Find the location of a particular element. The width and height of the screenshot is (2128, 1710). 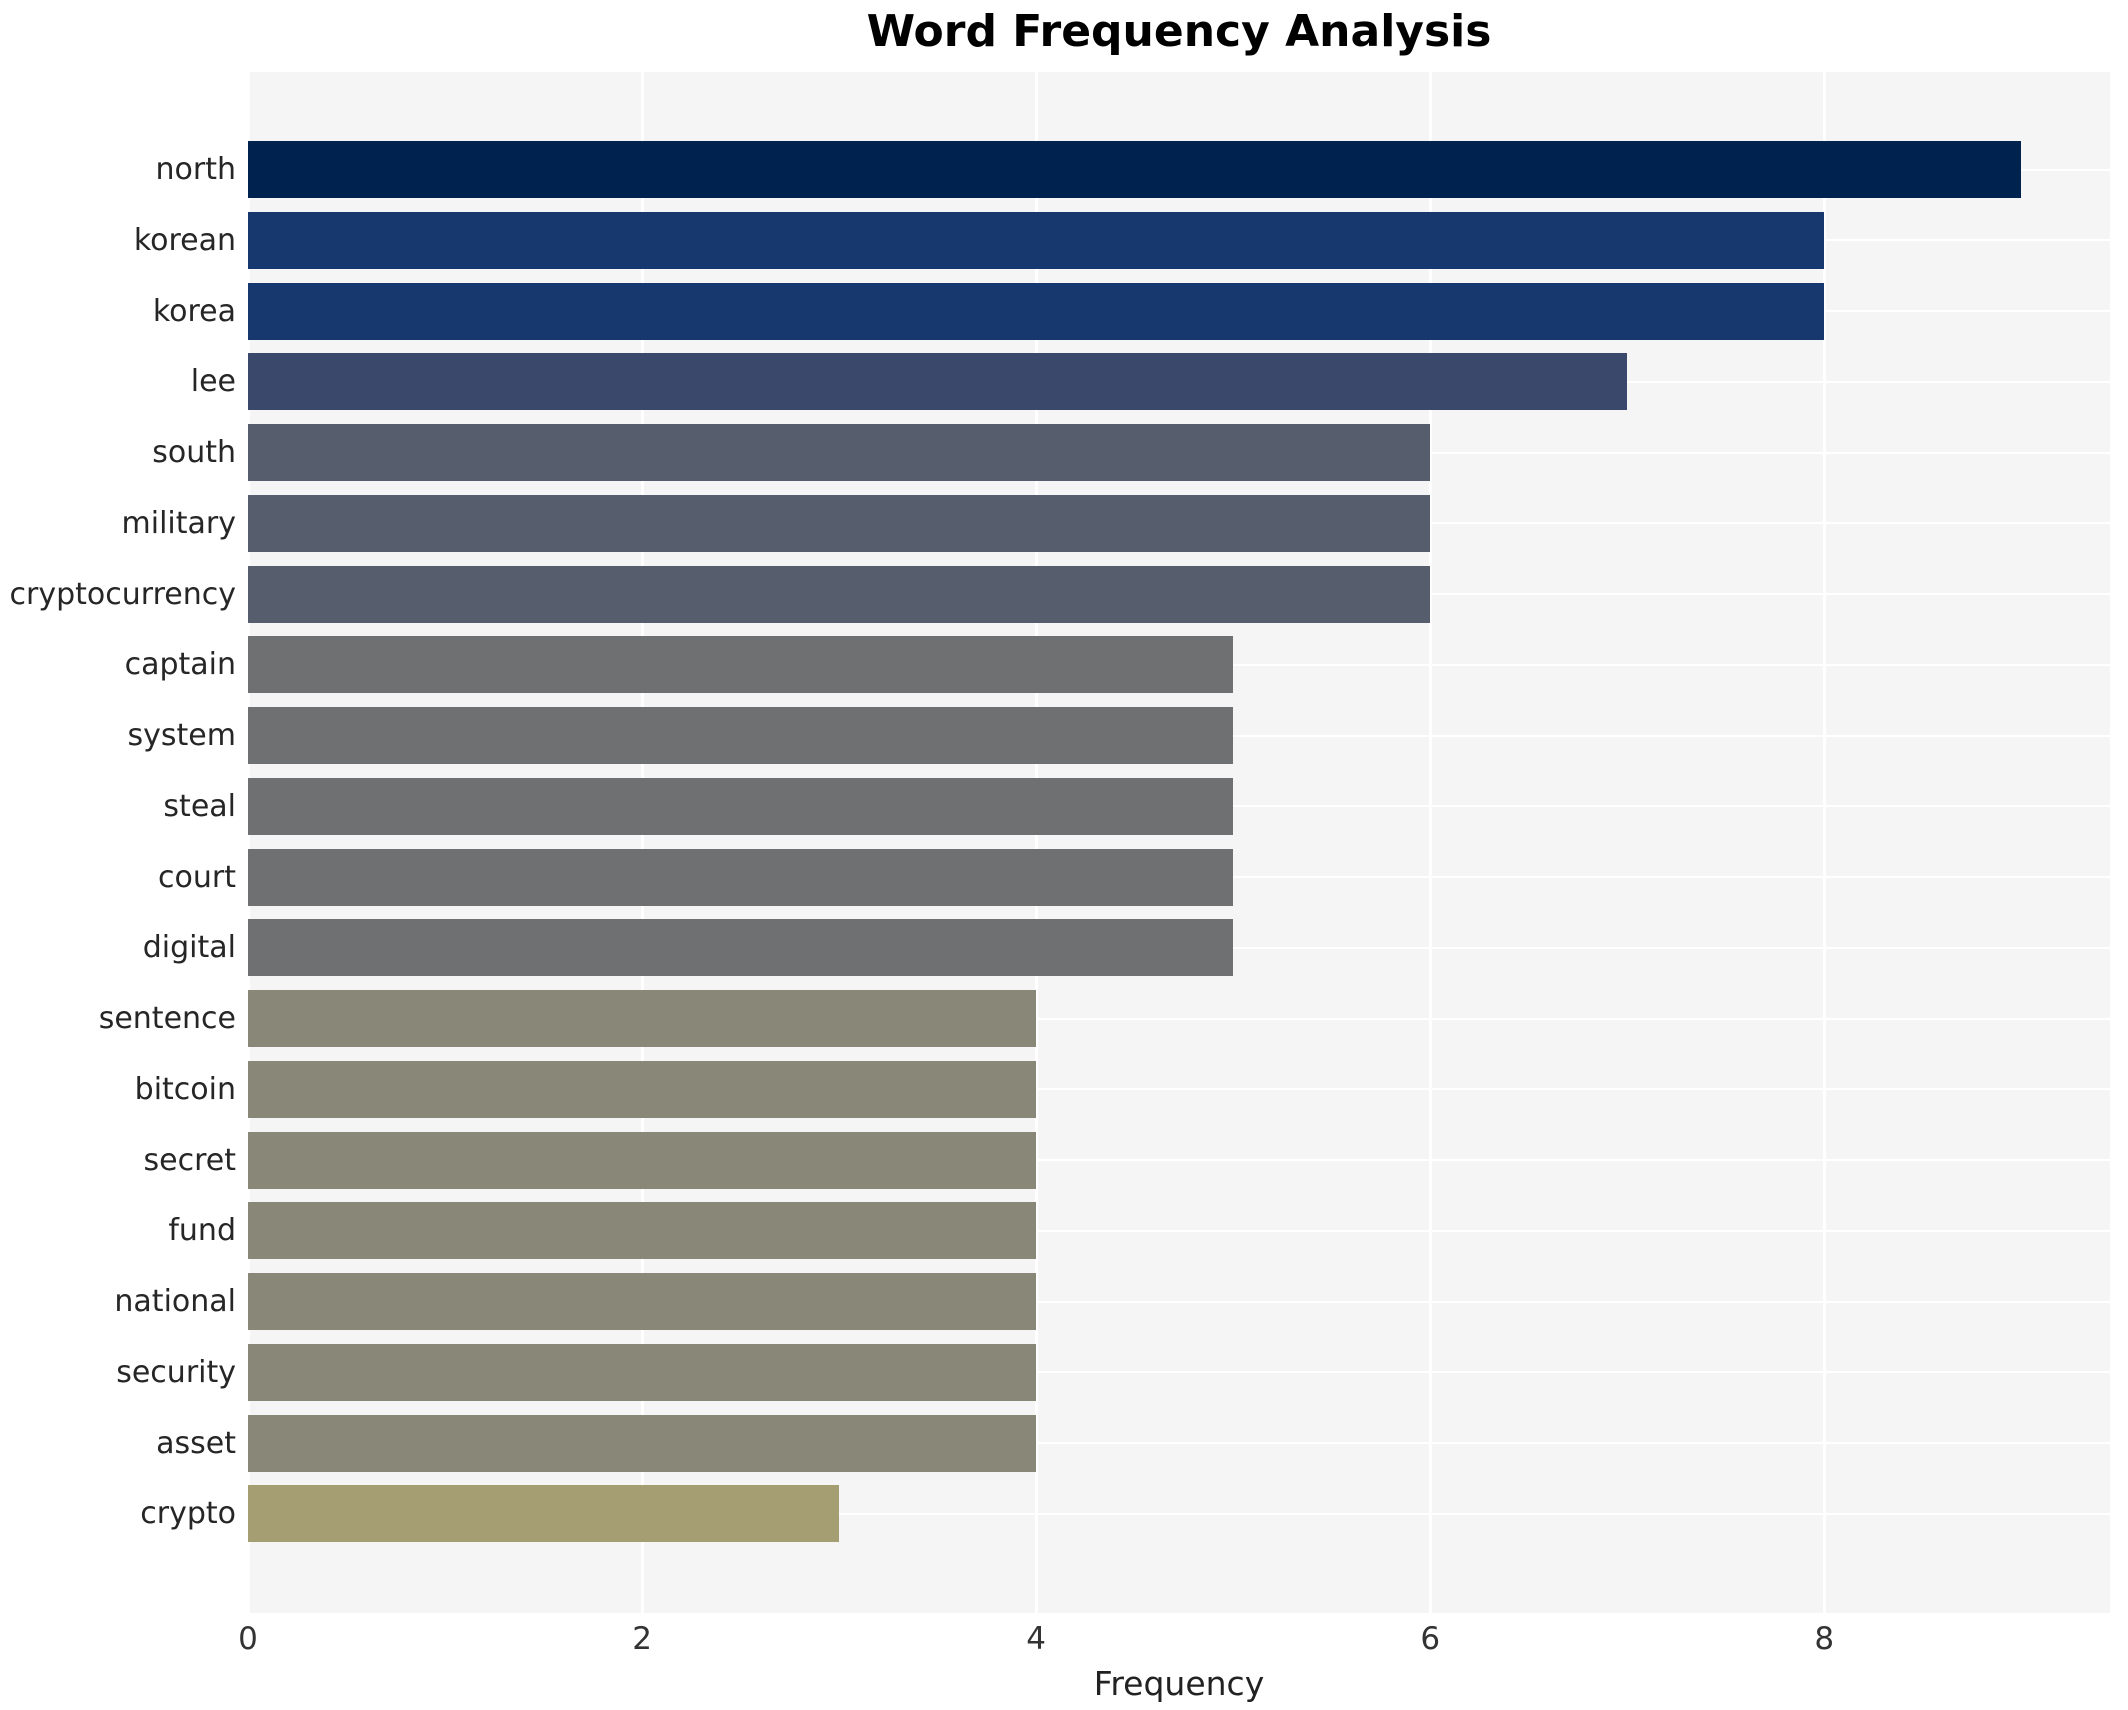

y-tick-label-court: court is located at coordinates (197, 877).